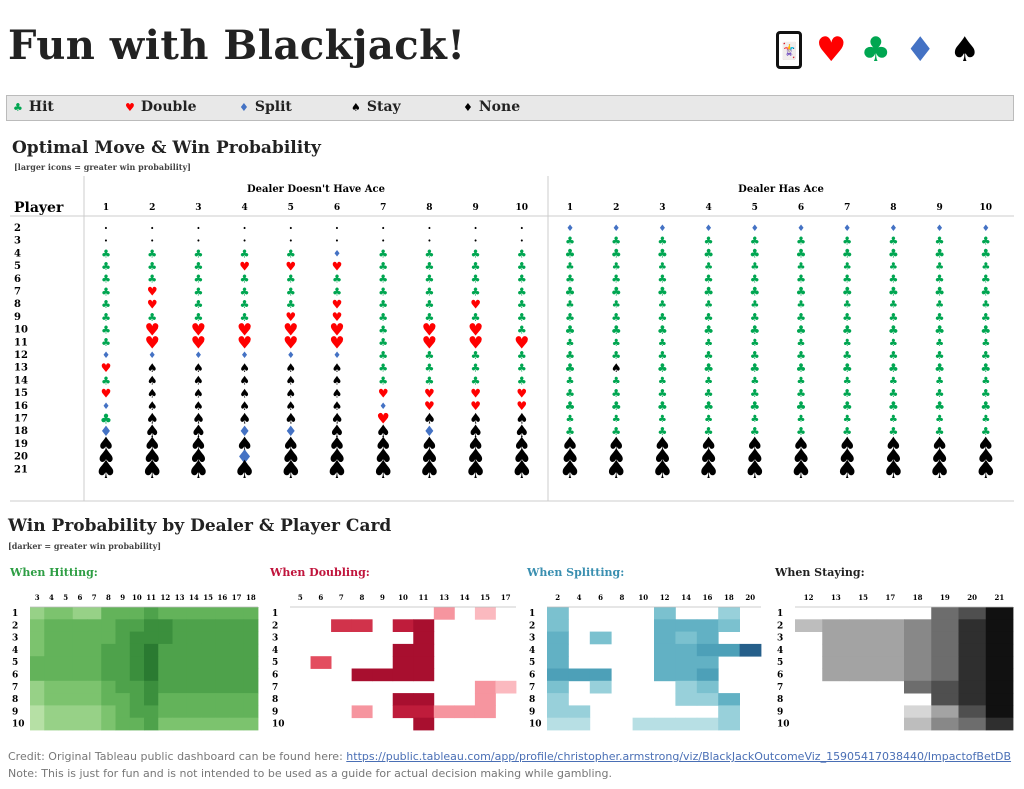 The image size is (1024, 789). Describe the element at coordinates (382, 597) in the screenshot. I see `heatmap-col-label: 9` at that location.